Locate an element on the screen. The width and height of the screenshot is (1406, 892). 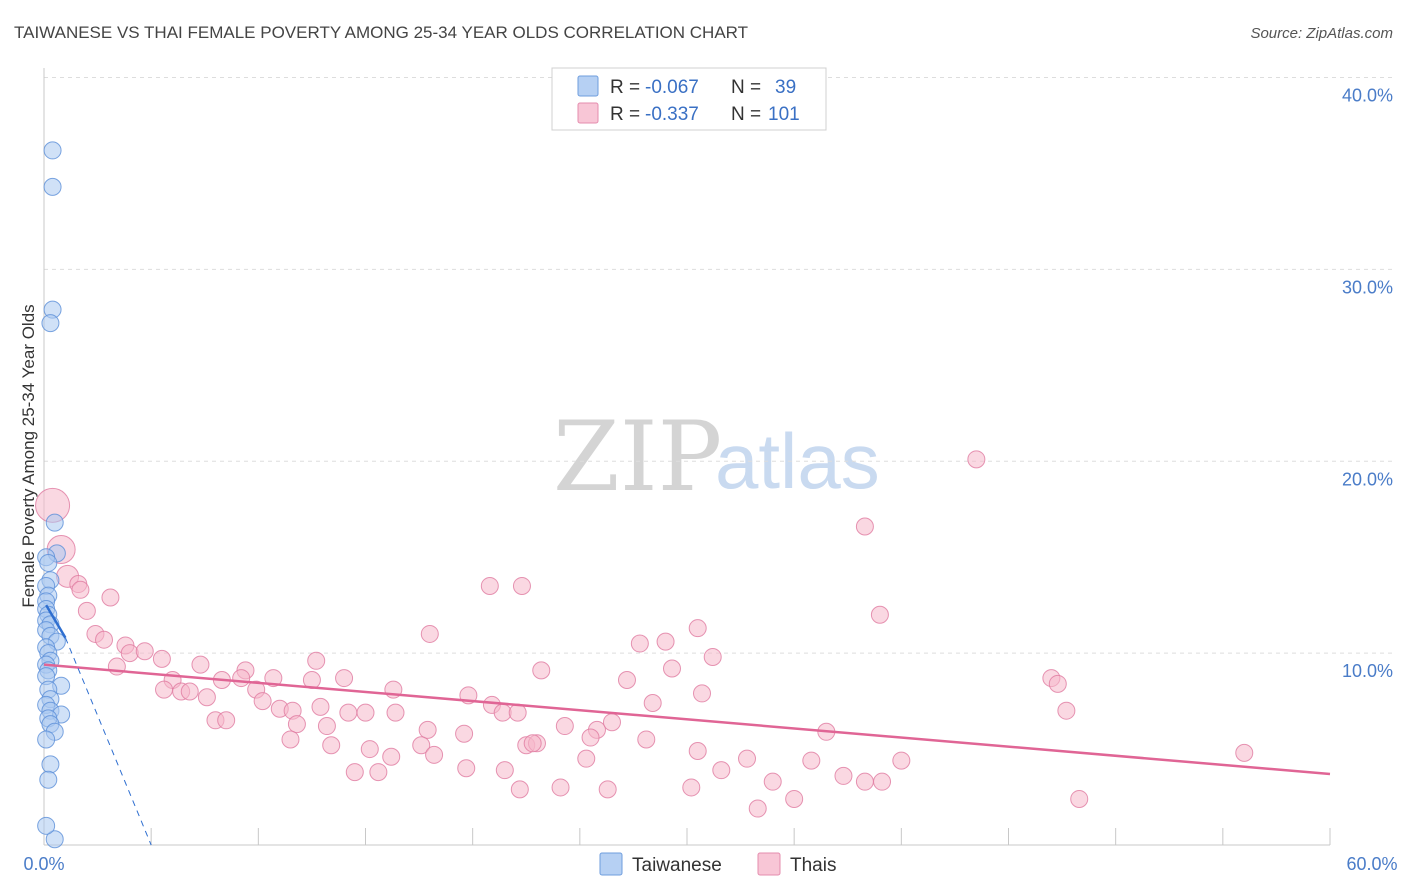
legend-n-label-thais: N = is located at coordinates (746, 114).